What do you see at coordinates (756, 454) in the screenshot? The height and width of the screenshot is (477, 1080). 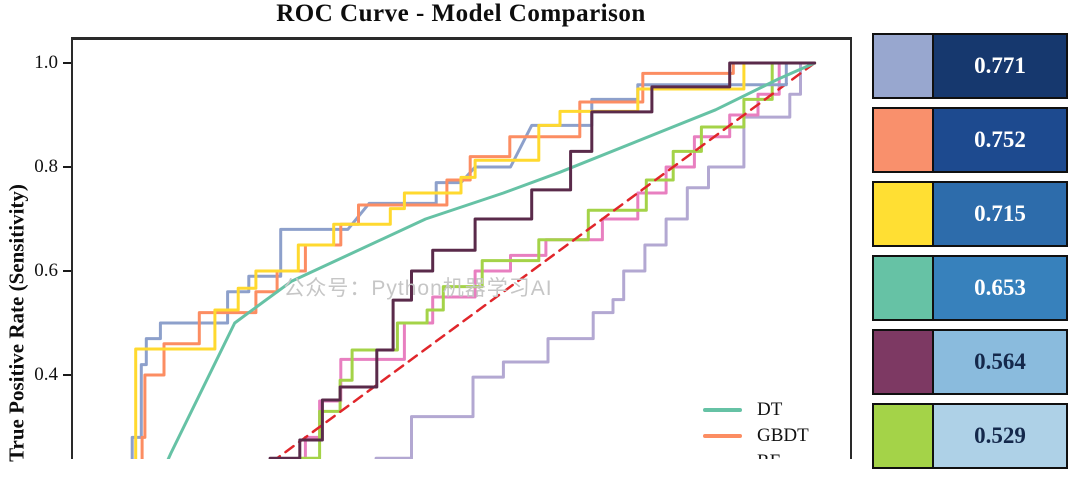 I see `legend-item-rf: RF` at bounding box center [756, 454].